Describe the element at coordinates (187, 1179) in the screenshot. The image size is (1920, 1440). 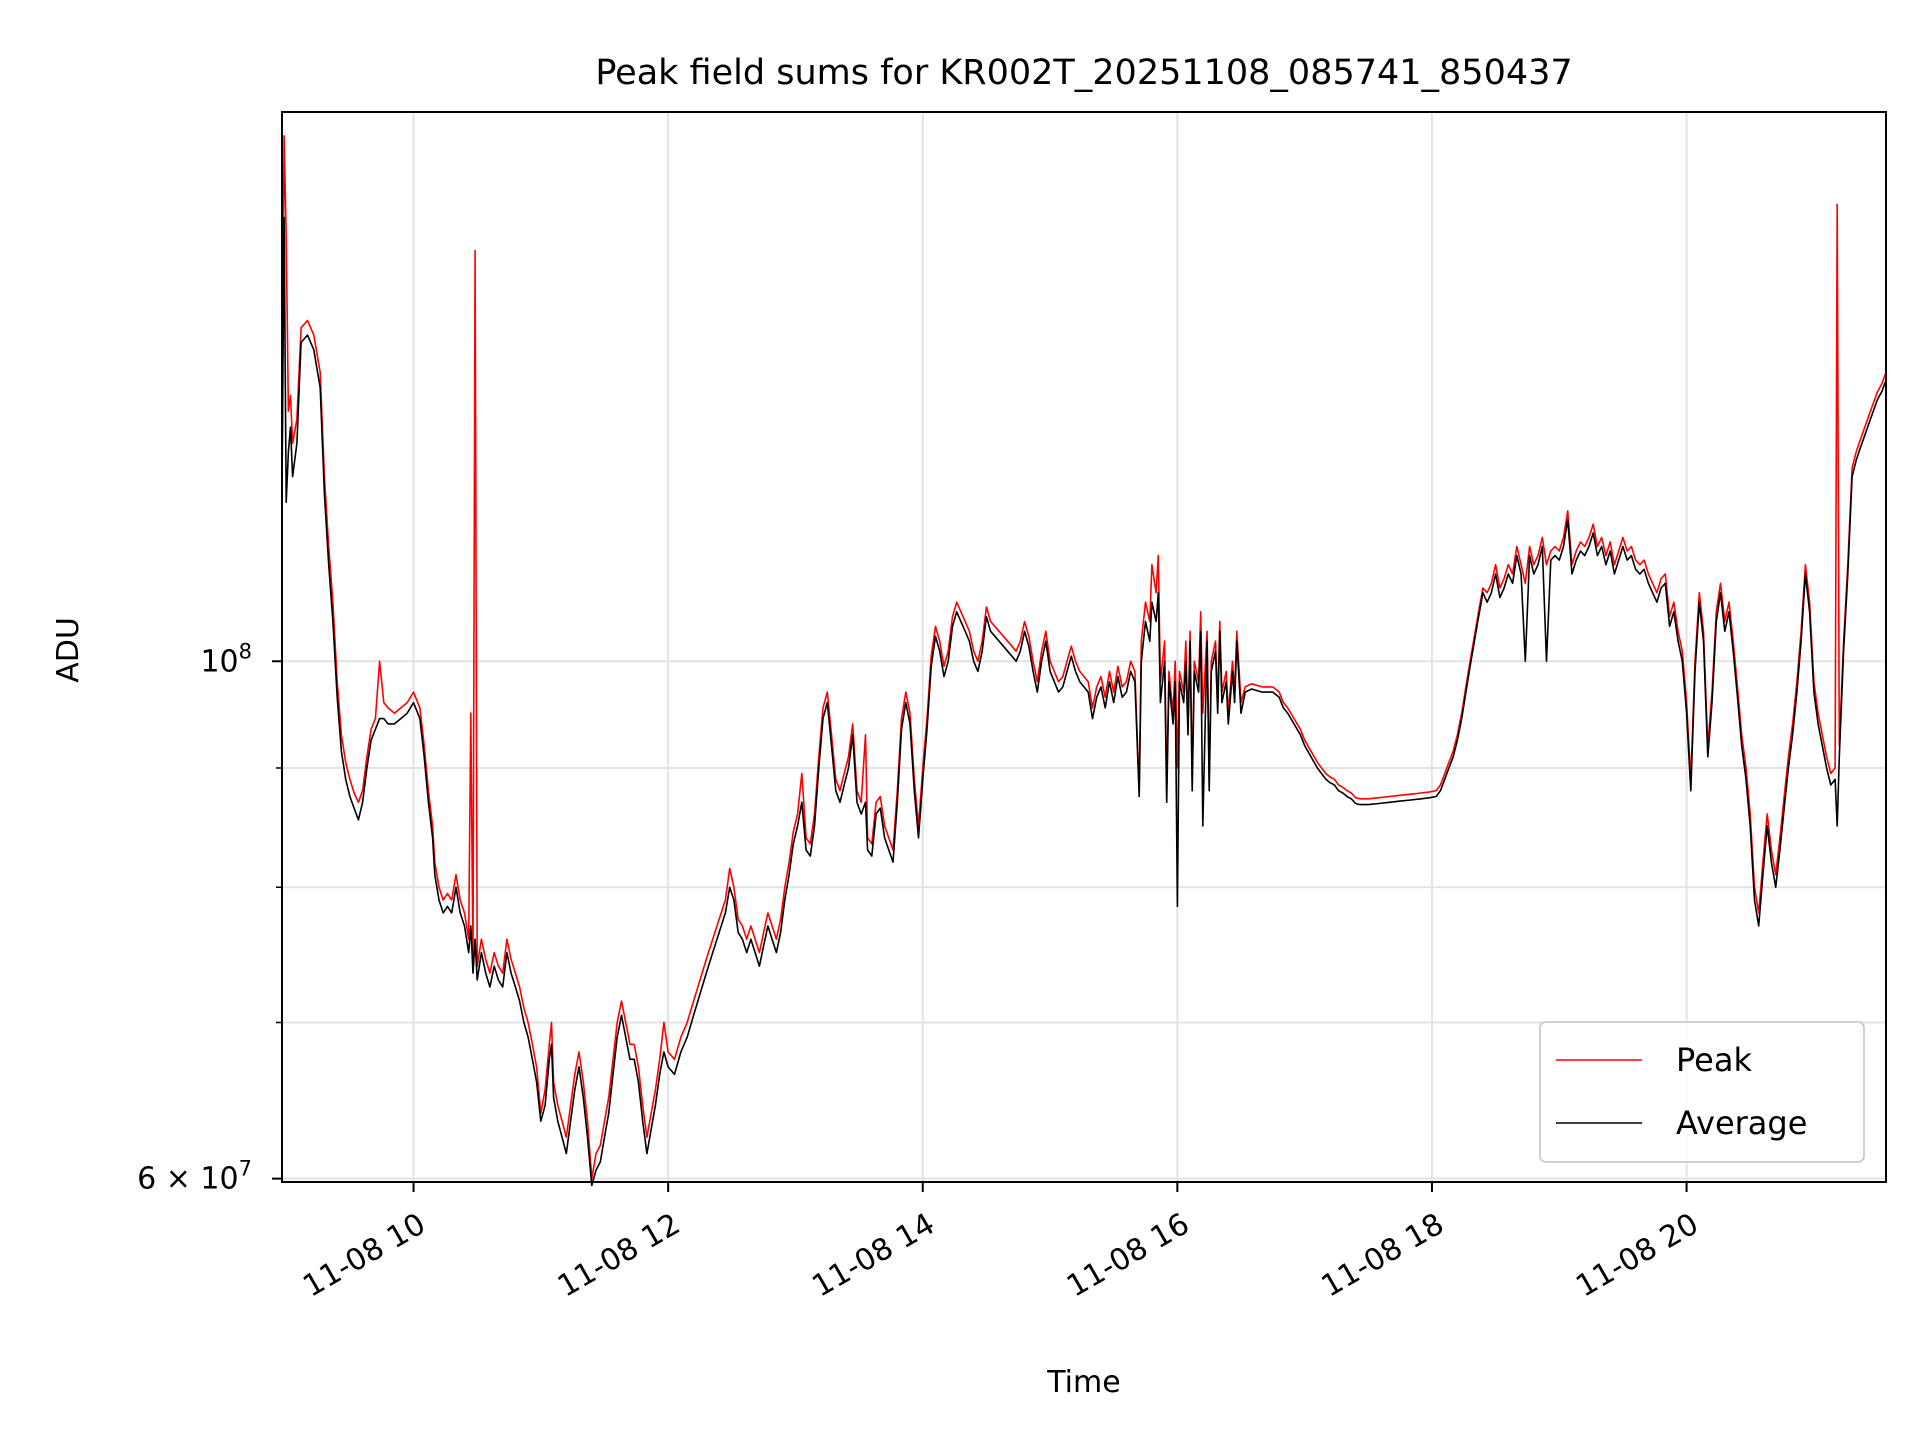
I see `y-tick-label-base: 6 × 10` at that location.